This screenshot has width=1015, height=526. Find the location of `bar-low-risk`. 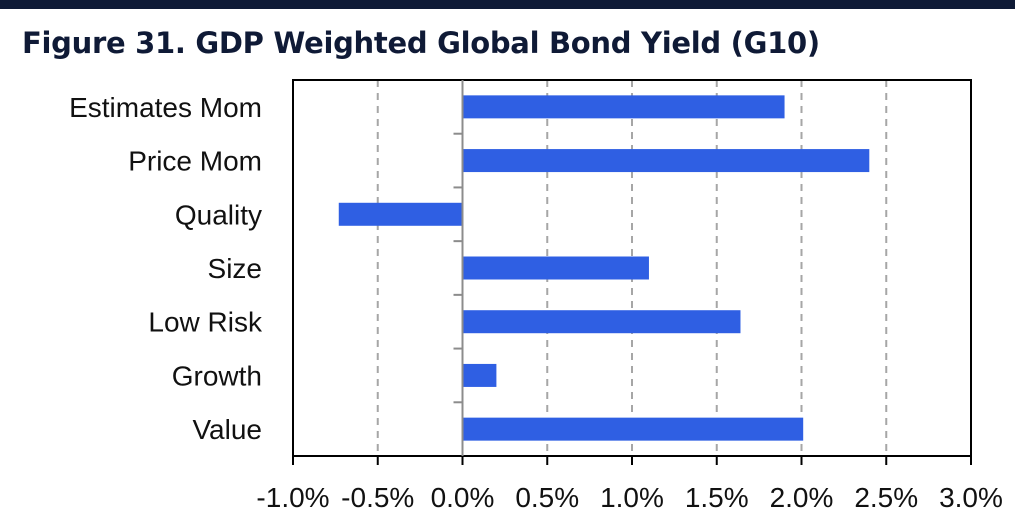

bar-low-risk is located at coordinates (601, 322).